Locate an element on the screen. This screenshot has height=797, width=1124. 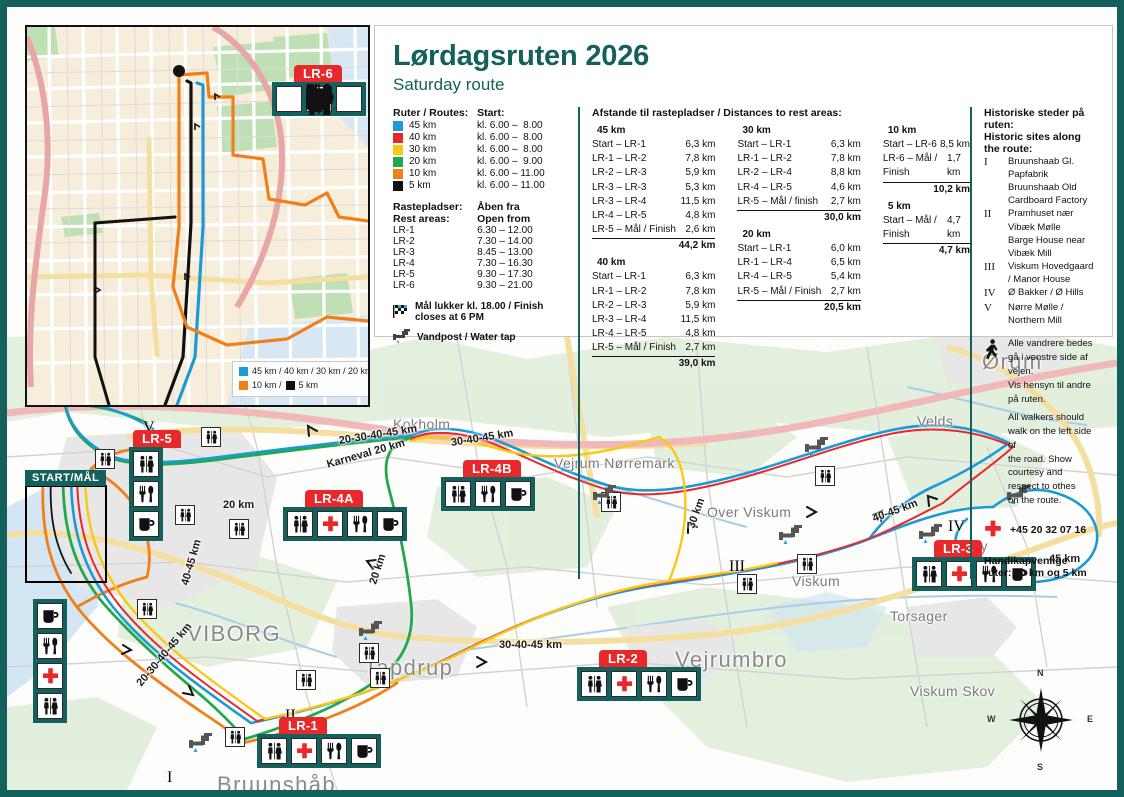
distance-leg-label: LR-3 – LR-3 is located at coordinates (619, 187).